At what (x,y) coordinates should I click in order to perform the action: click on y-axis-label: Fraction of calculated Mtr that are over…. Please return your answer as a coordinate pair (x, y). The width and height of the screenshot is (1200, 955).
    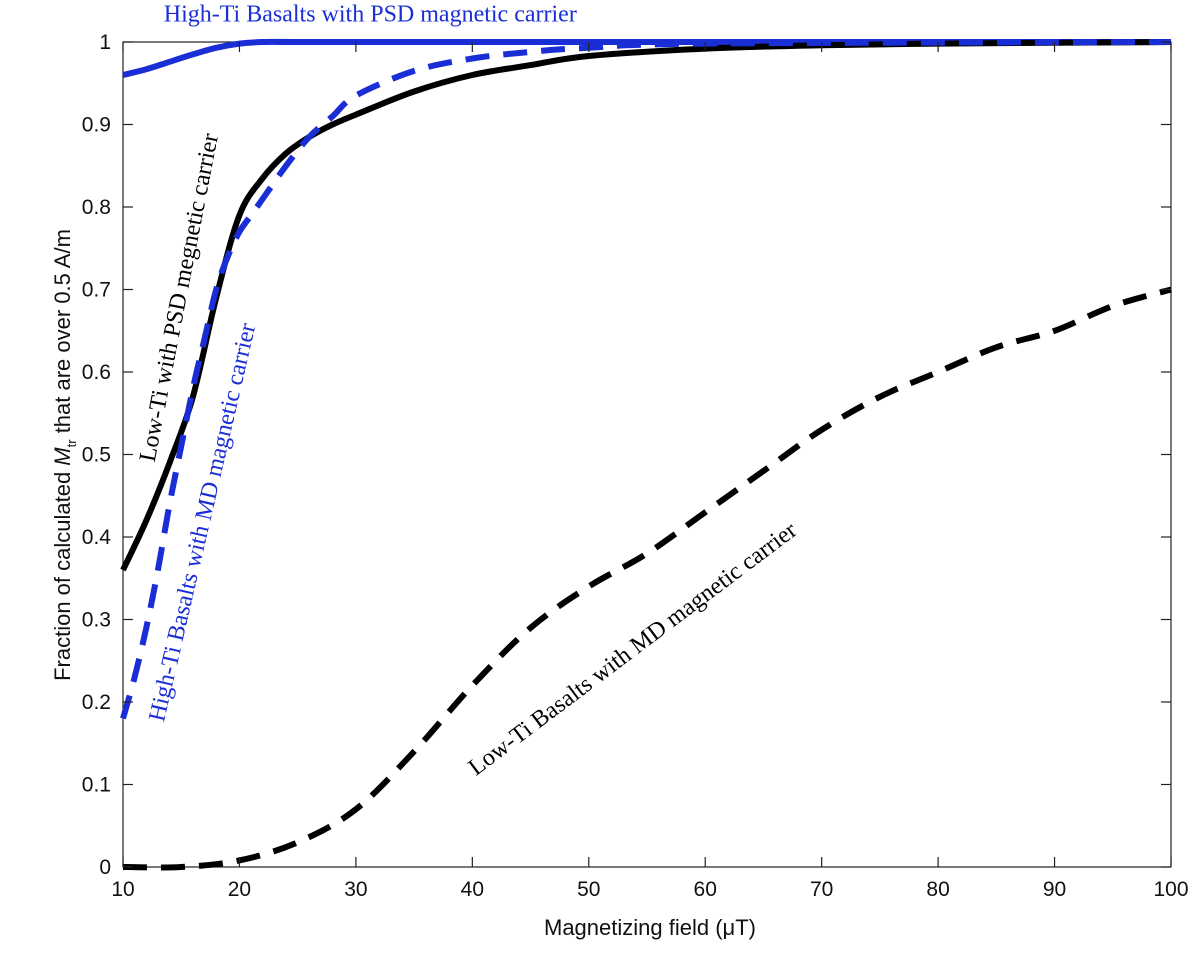
    Looking at the image, I should click on (64, 455).